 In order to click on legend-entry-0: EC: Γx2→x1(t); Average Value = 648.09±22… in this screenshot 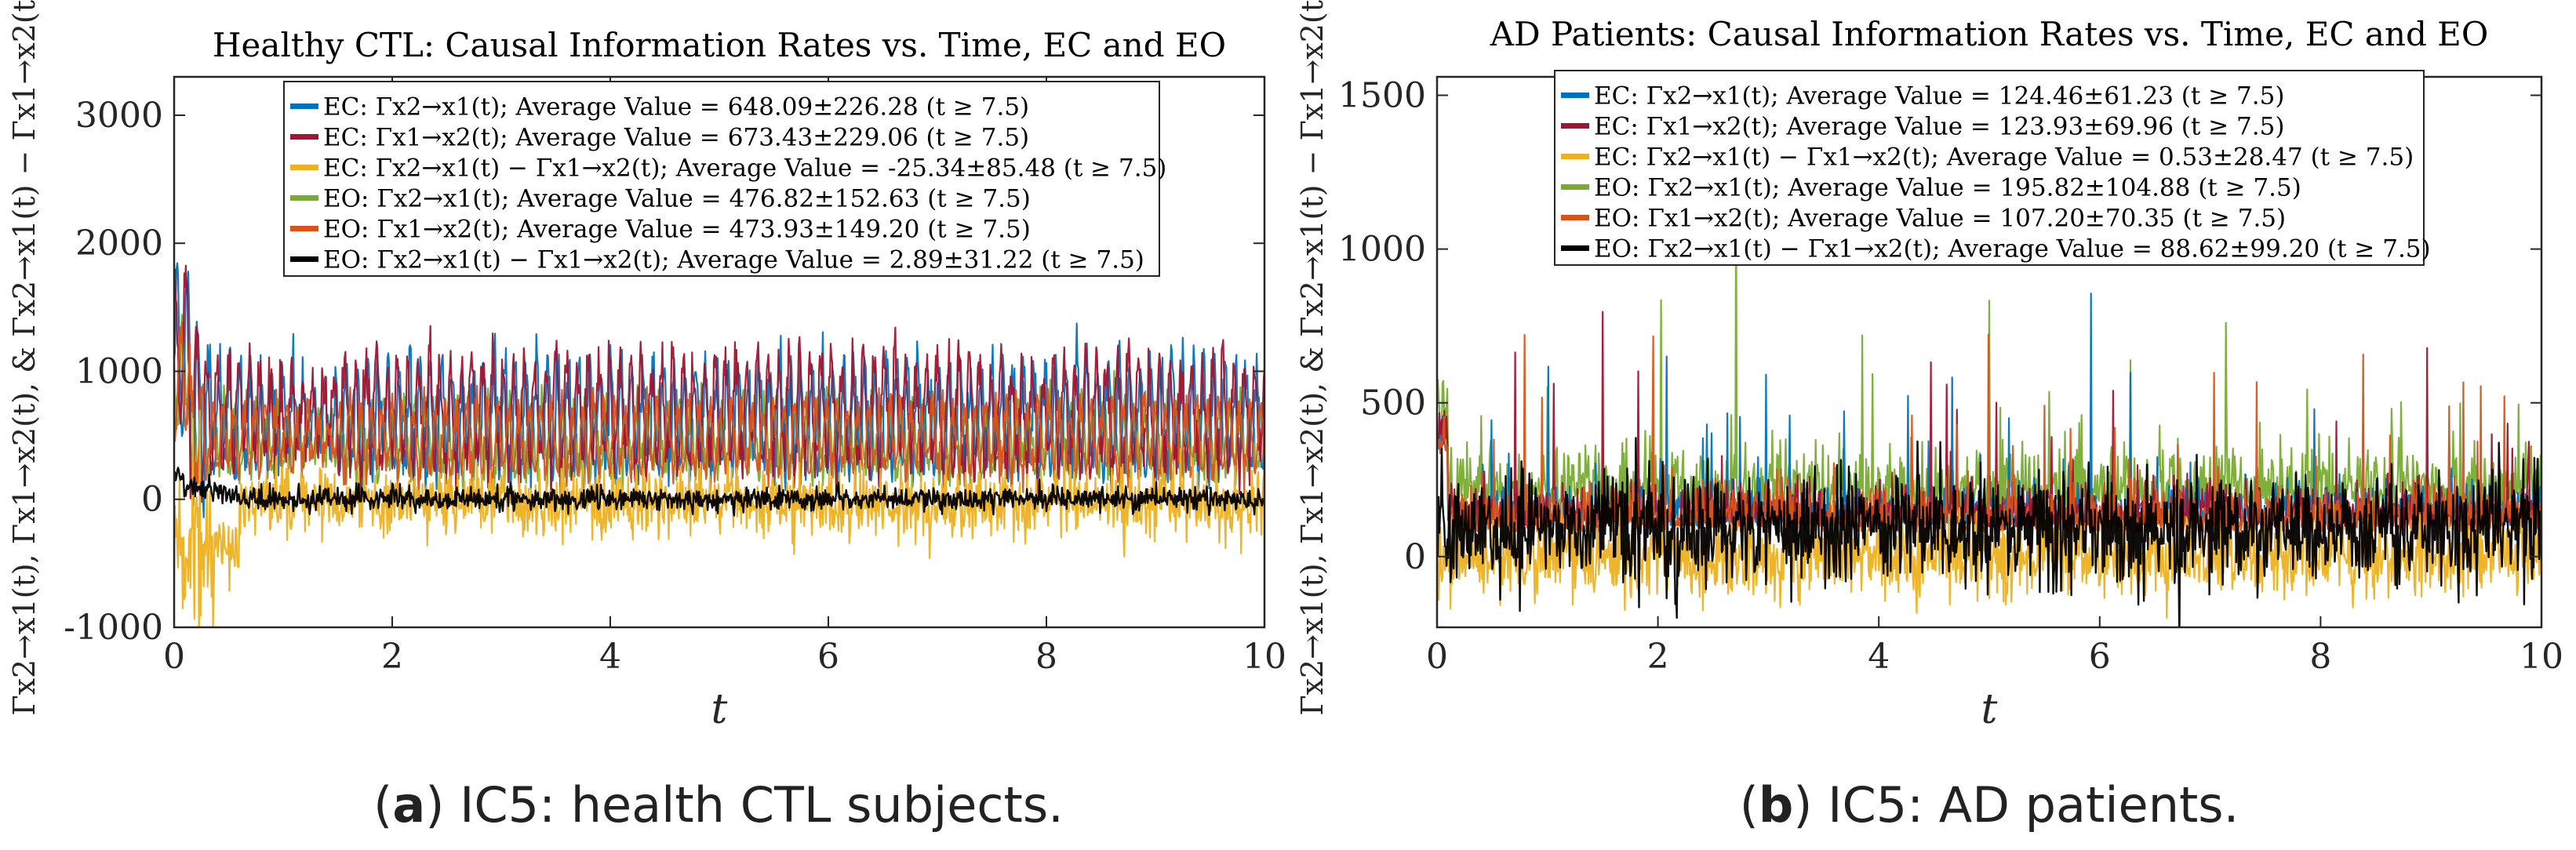, I will do `click(676, 107)`.